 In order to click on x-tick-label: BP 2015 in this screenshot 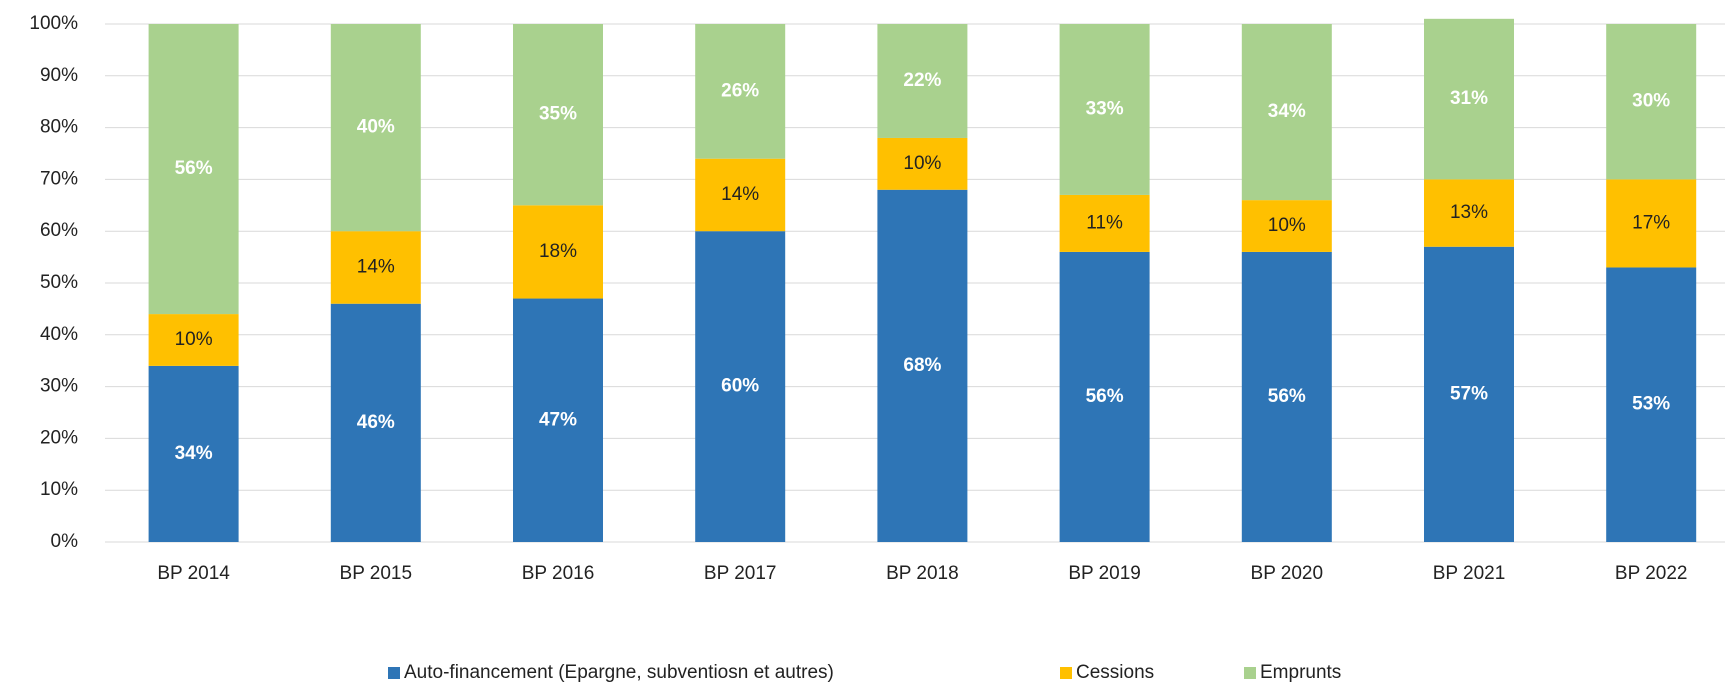, I will do `click(376, 573)`.